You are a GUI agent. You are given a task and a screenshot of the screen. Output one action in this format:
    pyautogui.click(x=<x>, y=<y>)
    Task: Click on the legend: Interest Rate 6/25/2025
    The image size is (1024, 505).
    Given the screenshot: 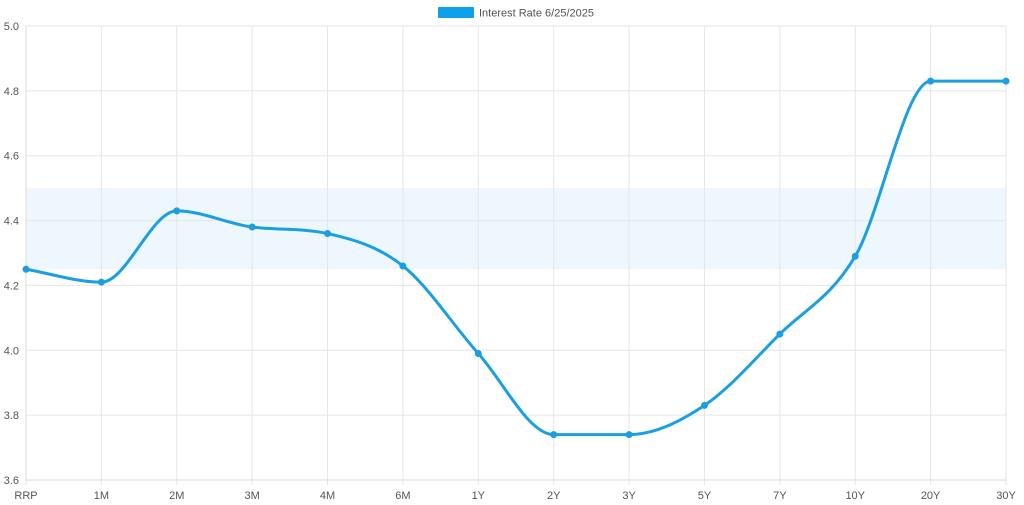 What is the action you would take?
    pyautogui.click(x=516, y=13)
    